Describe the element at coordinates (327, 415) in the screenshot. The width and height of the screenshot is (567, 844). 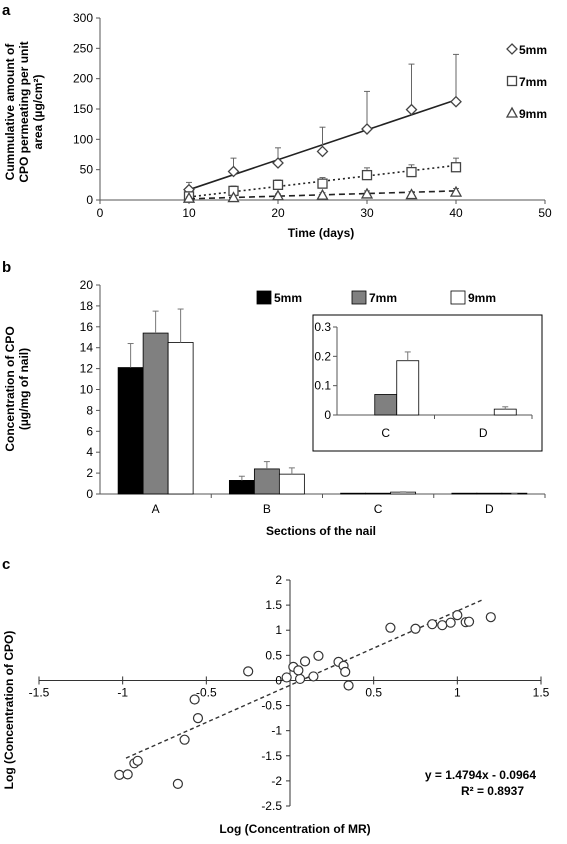
I see `chart-b-inset-ytick-label: 0` at that location.